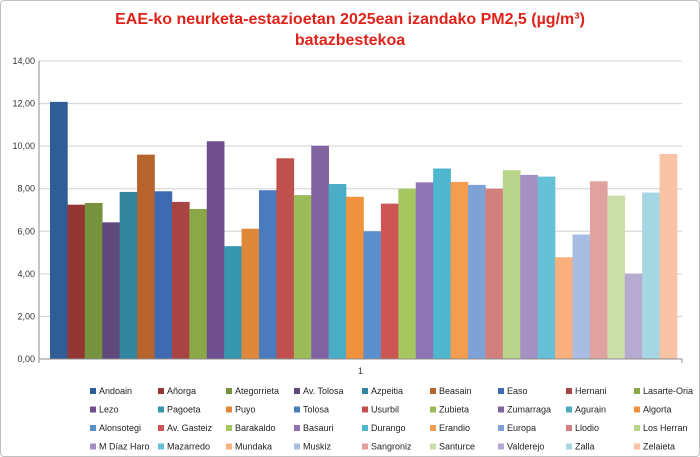  Describe the element at coordinates (442, 263) in the screenshot. I see `bar-durango` at that location.